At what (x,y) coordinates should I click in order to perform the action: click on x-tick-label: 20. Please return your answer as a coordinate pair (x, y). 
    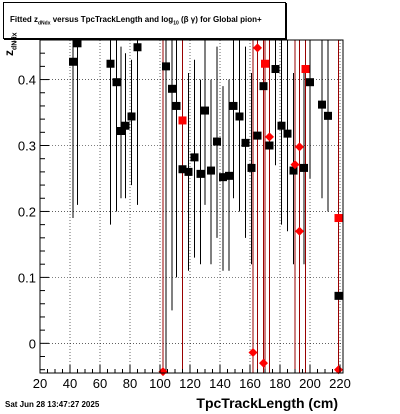
    Looking at the image, I should click on (40, 383).